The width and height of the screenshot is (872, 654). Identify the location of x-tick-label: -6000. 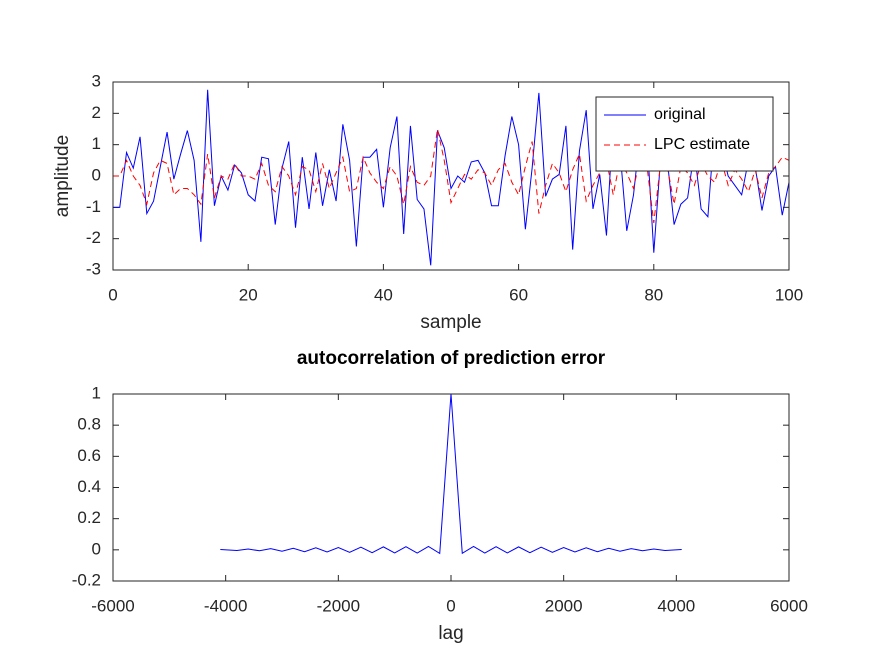
(112, 605).